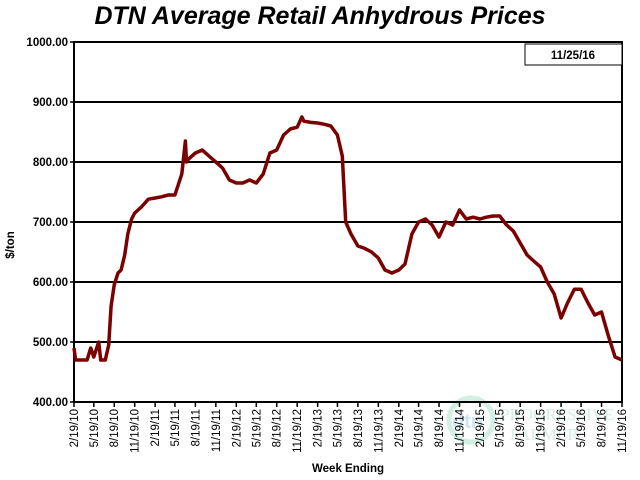  What do you see at coordinates (338, 428) in the screenshot?
I see `x-tick-label: 5/19/13` at bounding box center [338, 428].